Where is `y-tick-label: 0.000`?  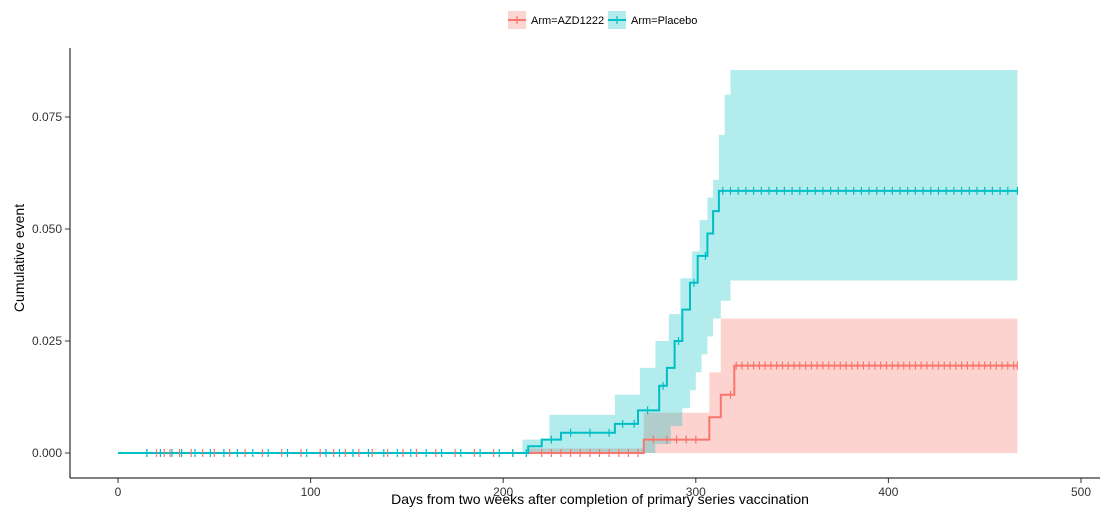 y-tick-label: 0.000 is located at coordinates (47, 453).